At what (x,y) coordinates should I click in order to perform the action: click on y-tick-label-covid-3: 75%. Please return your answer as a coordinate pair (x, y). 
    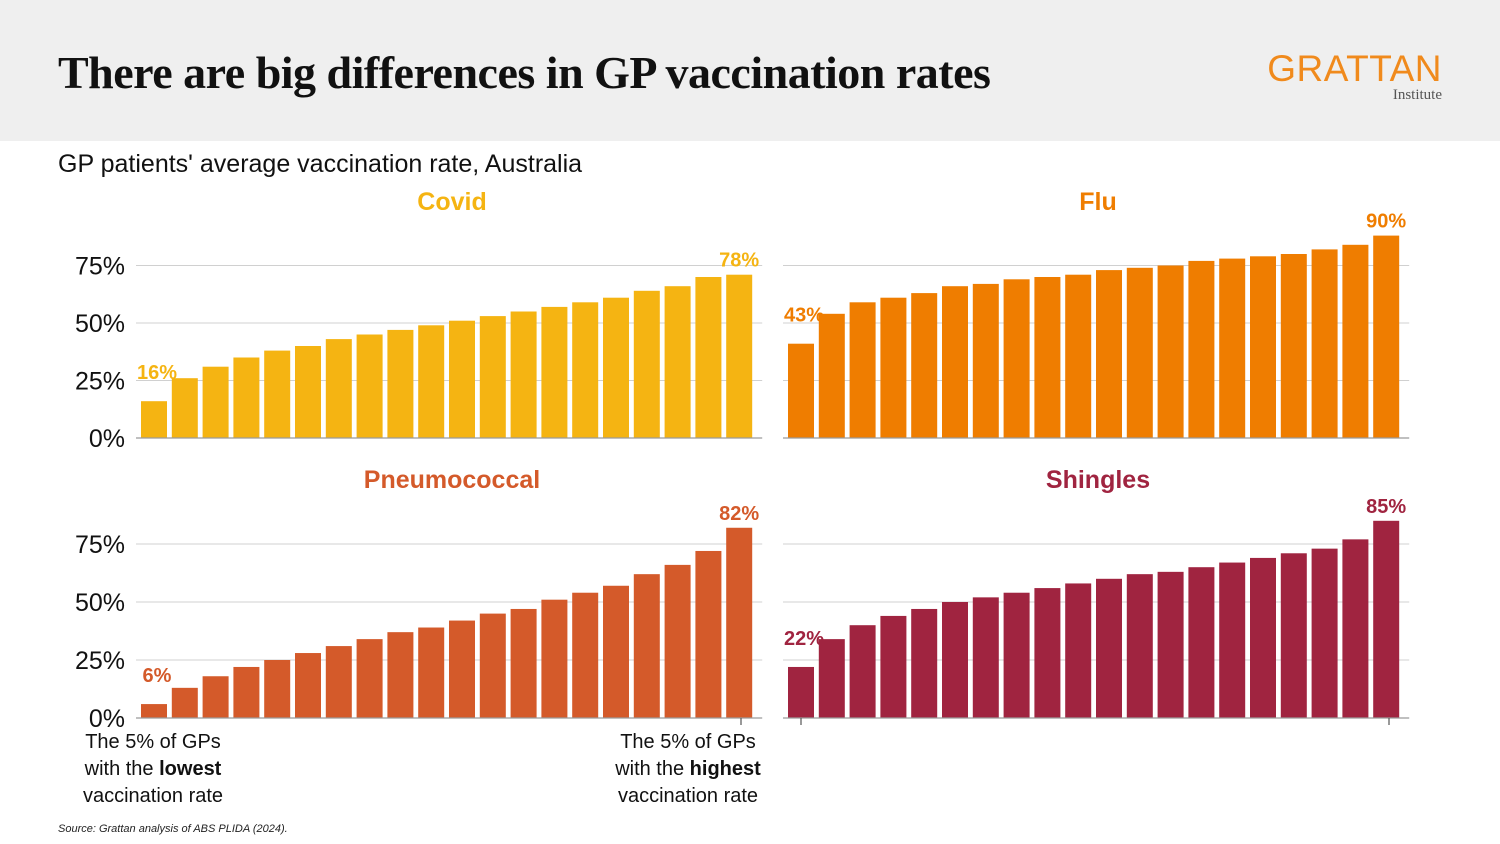
    Looking at the image, I should click on (100, 267).